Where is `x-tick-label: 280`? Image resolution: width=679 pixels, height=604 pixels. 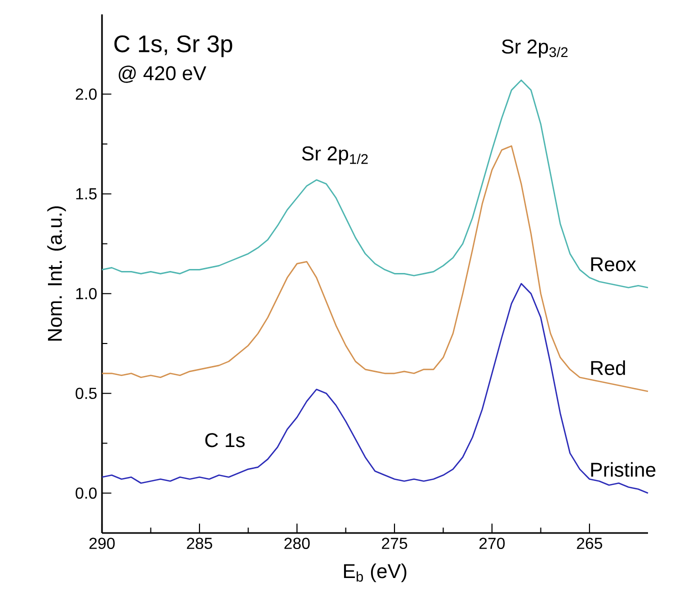
x-tick-label: 280 is located at coordinates (297, 544).